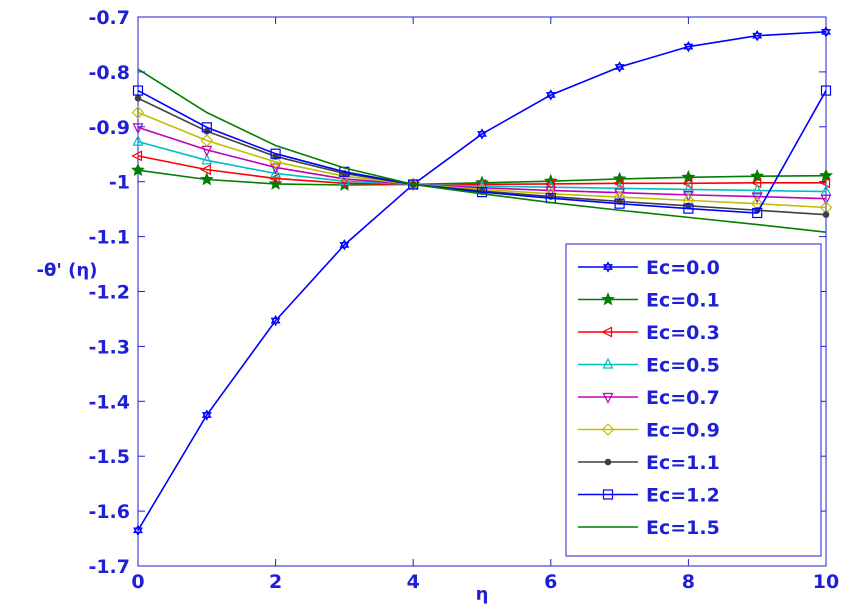 The height and width of the screenshot is (607, 841). Describe the element at coordinates (482, 166) in the screenshot. I see `series-line` at that location.